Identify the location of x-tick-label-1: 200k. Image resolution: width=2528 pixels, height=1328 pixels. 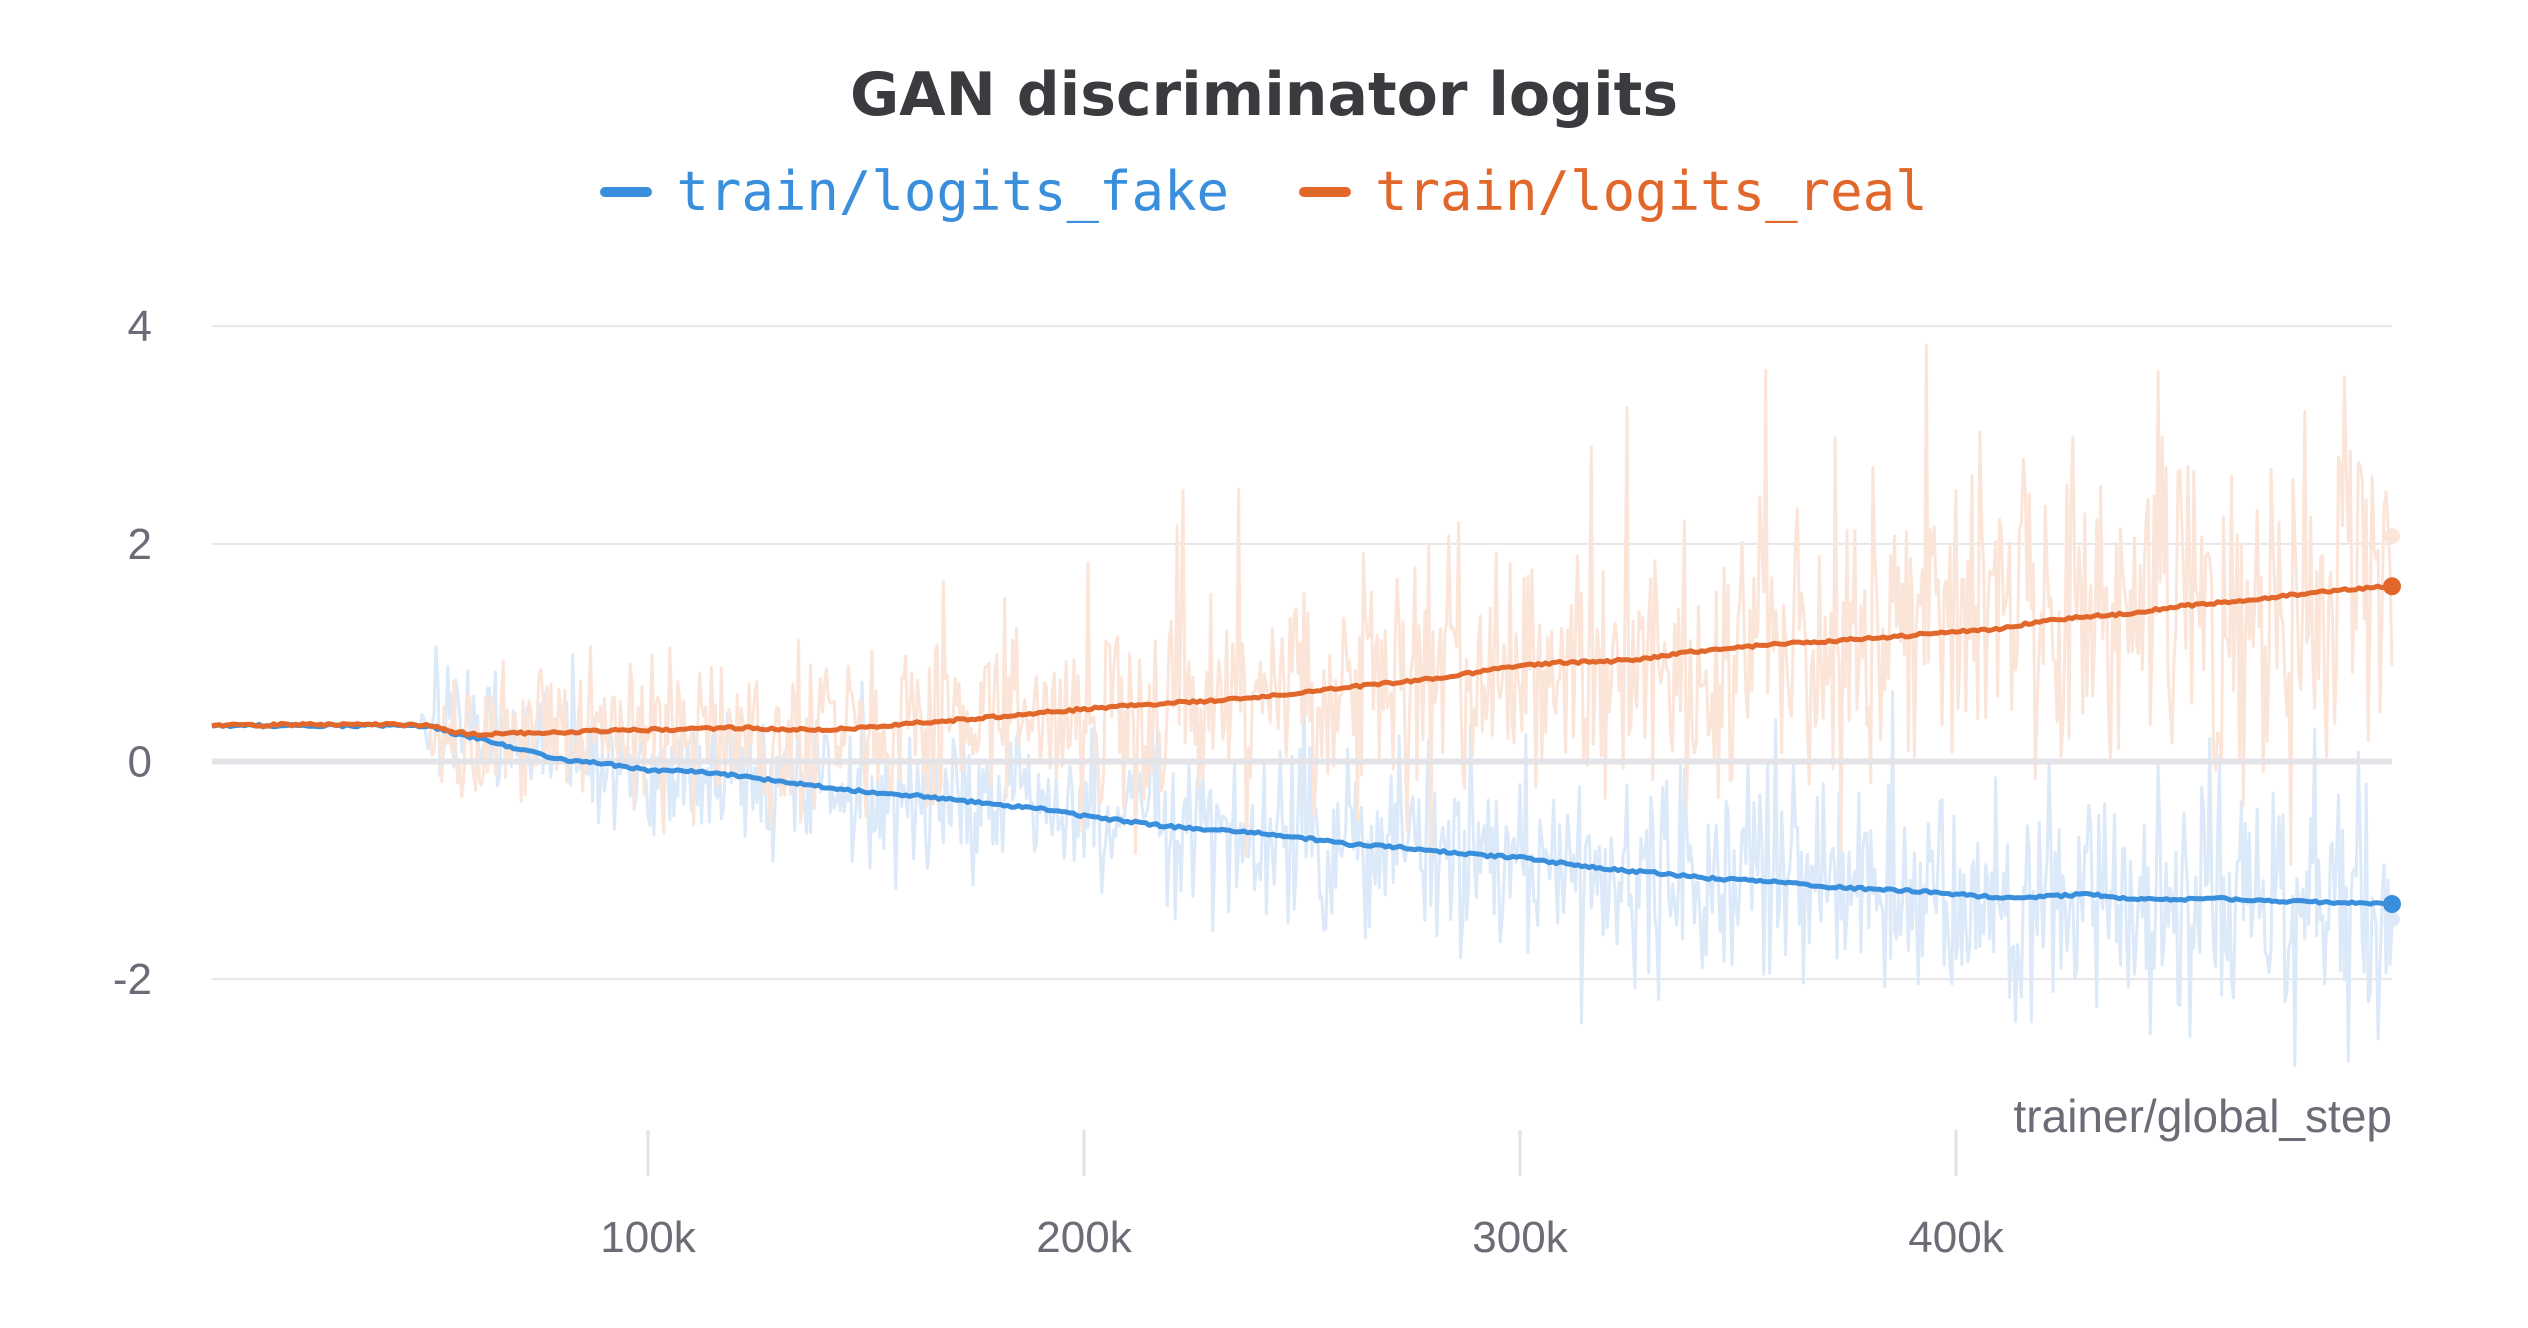
(1084, 1237).